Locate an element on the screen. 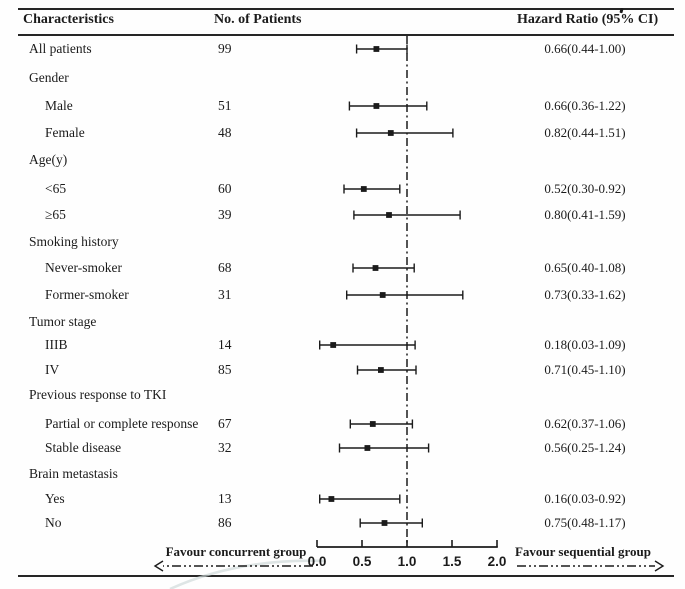 This screenshot has height=589, width=685. row-label: Age(y) is located at coordinates (48, 159).